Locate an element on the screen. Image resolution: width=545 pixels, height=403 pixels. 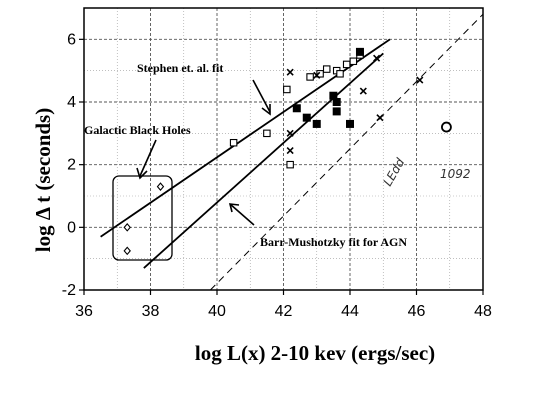
stephen-arrowhead is located at coordinates (266, 110).